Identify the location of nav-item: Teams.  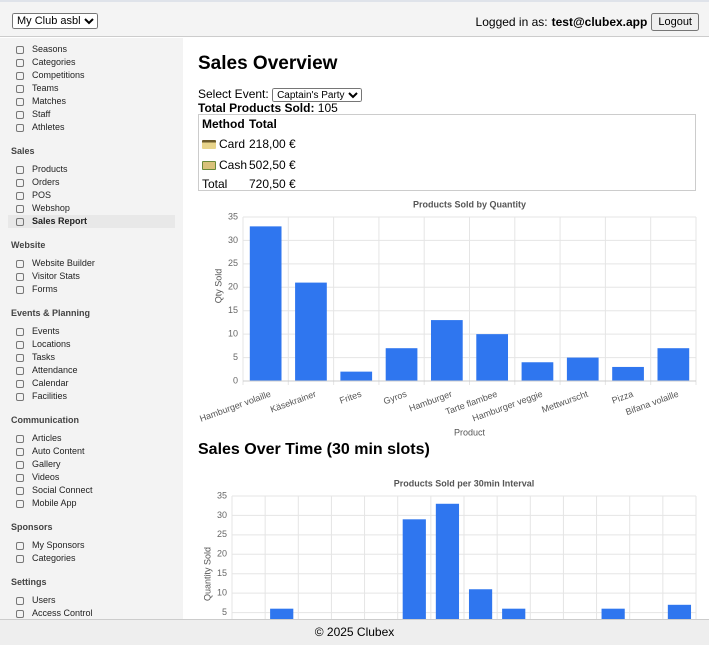
(91, 88).